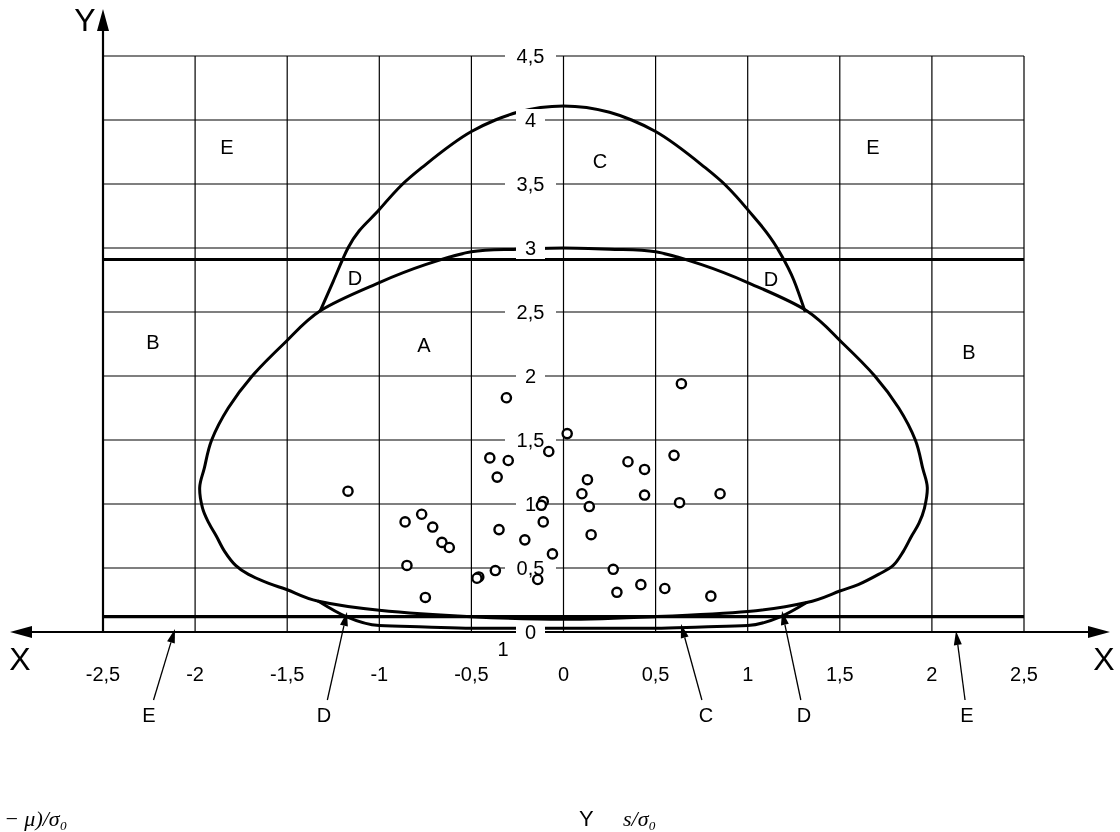 This screenshot has width=1120, height=832. I want to click on x-axis-title: X, so click(1104, 659).